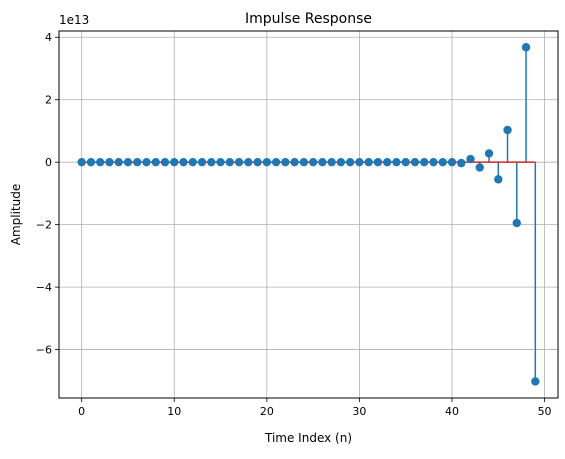 This screenshot has height=459, width=565. Describe the element at coordinates (359, 411) in the screenshot. I see `x-tick-label: 30` at that location.